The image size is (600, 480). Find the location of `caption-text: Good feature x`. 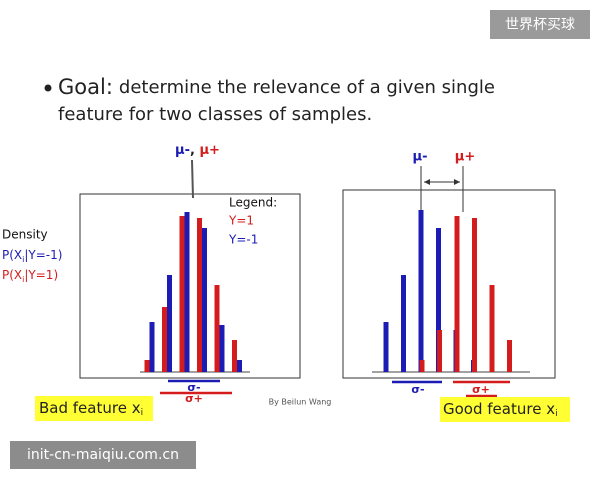

caption-text: Good feature x is located at coordinates (499, 409).